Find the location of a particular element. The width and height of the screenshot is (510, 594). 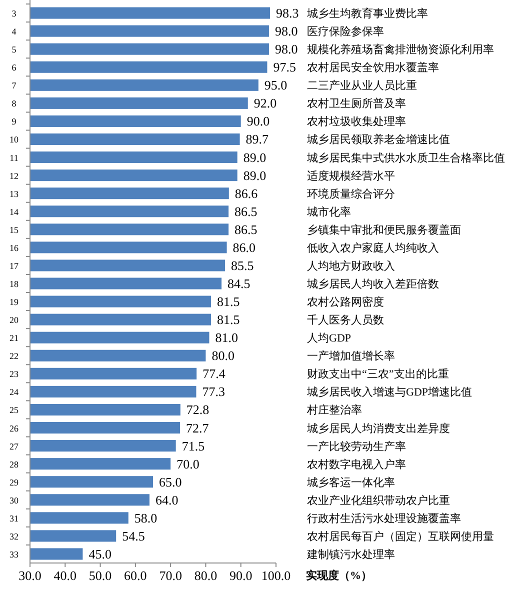

text: 人均地方财政收入 is located at coordinates (351, 265).